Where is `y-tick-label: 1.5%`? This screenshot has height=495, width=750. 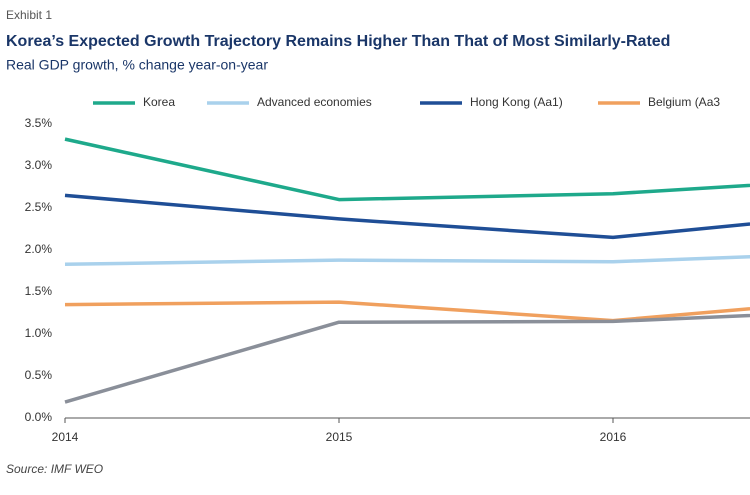 y-tick-label: 1.5% is located at coordinates (39, 291).